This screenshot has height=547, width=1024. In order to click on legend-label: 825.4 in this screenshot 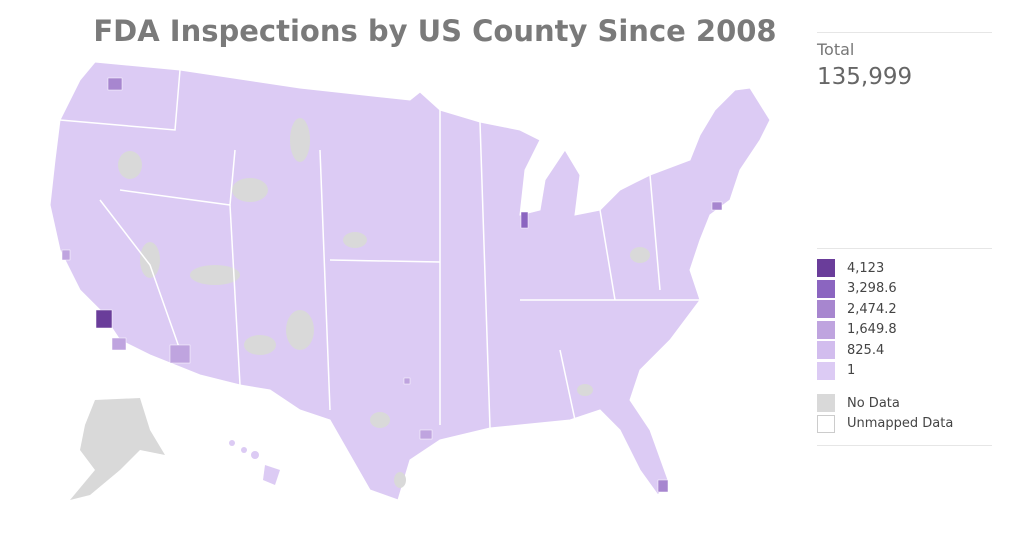, I will do `click(866, 350)`.